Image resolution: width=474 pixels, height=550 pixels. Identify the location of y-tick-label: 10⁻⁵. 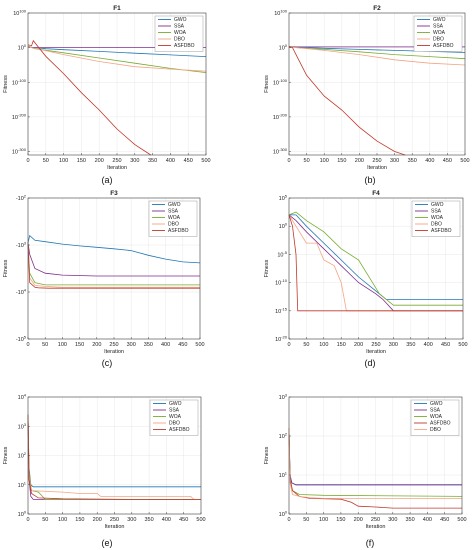
(282, 254).